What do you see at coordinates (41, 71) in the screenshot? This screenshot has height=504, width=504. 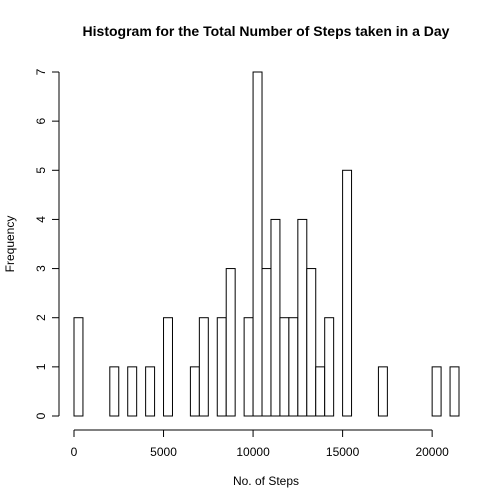 I see `y-tick-label: 7` at bounding box center [41, 71].